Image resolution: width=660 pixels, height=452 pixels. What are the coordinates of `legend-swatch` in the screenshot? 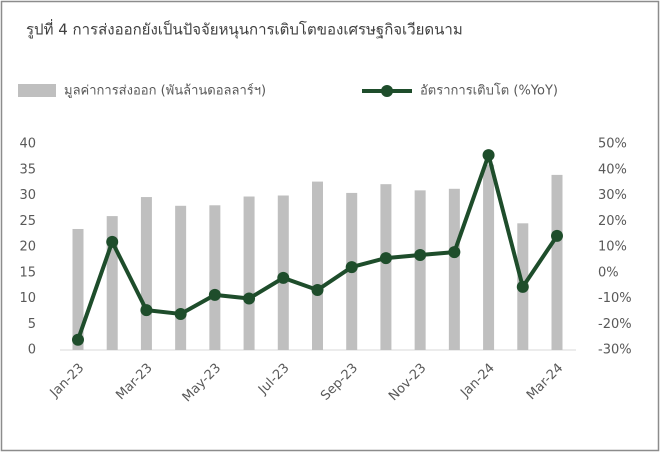 It's located at (37, 90).